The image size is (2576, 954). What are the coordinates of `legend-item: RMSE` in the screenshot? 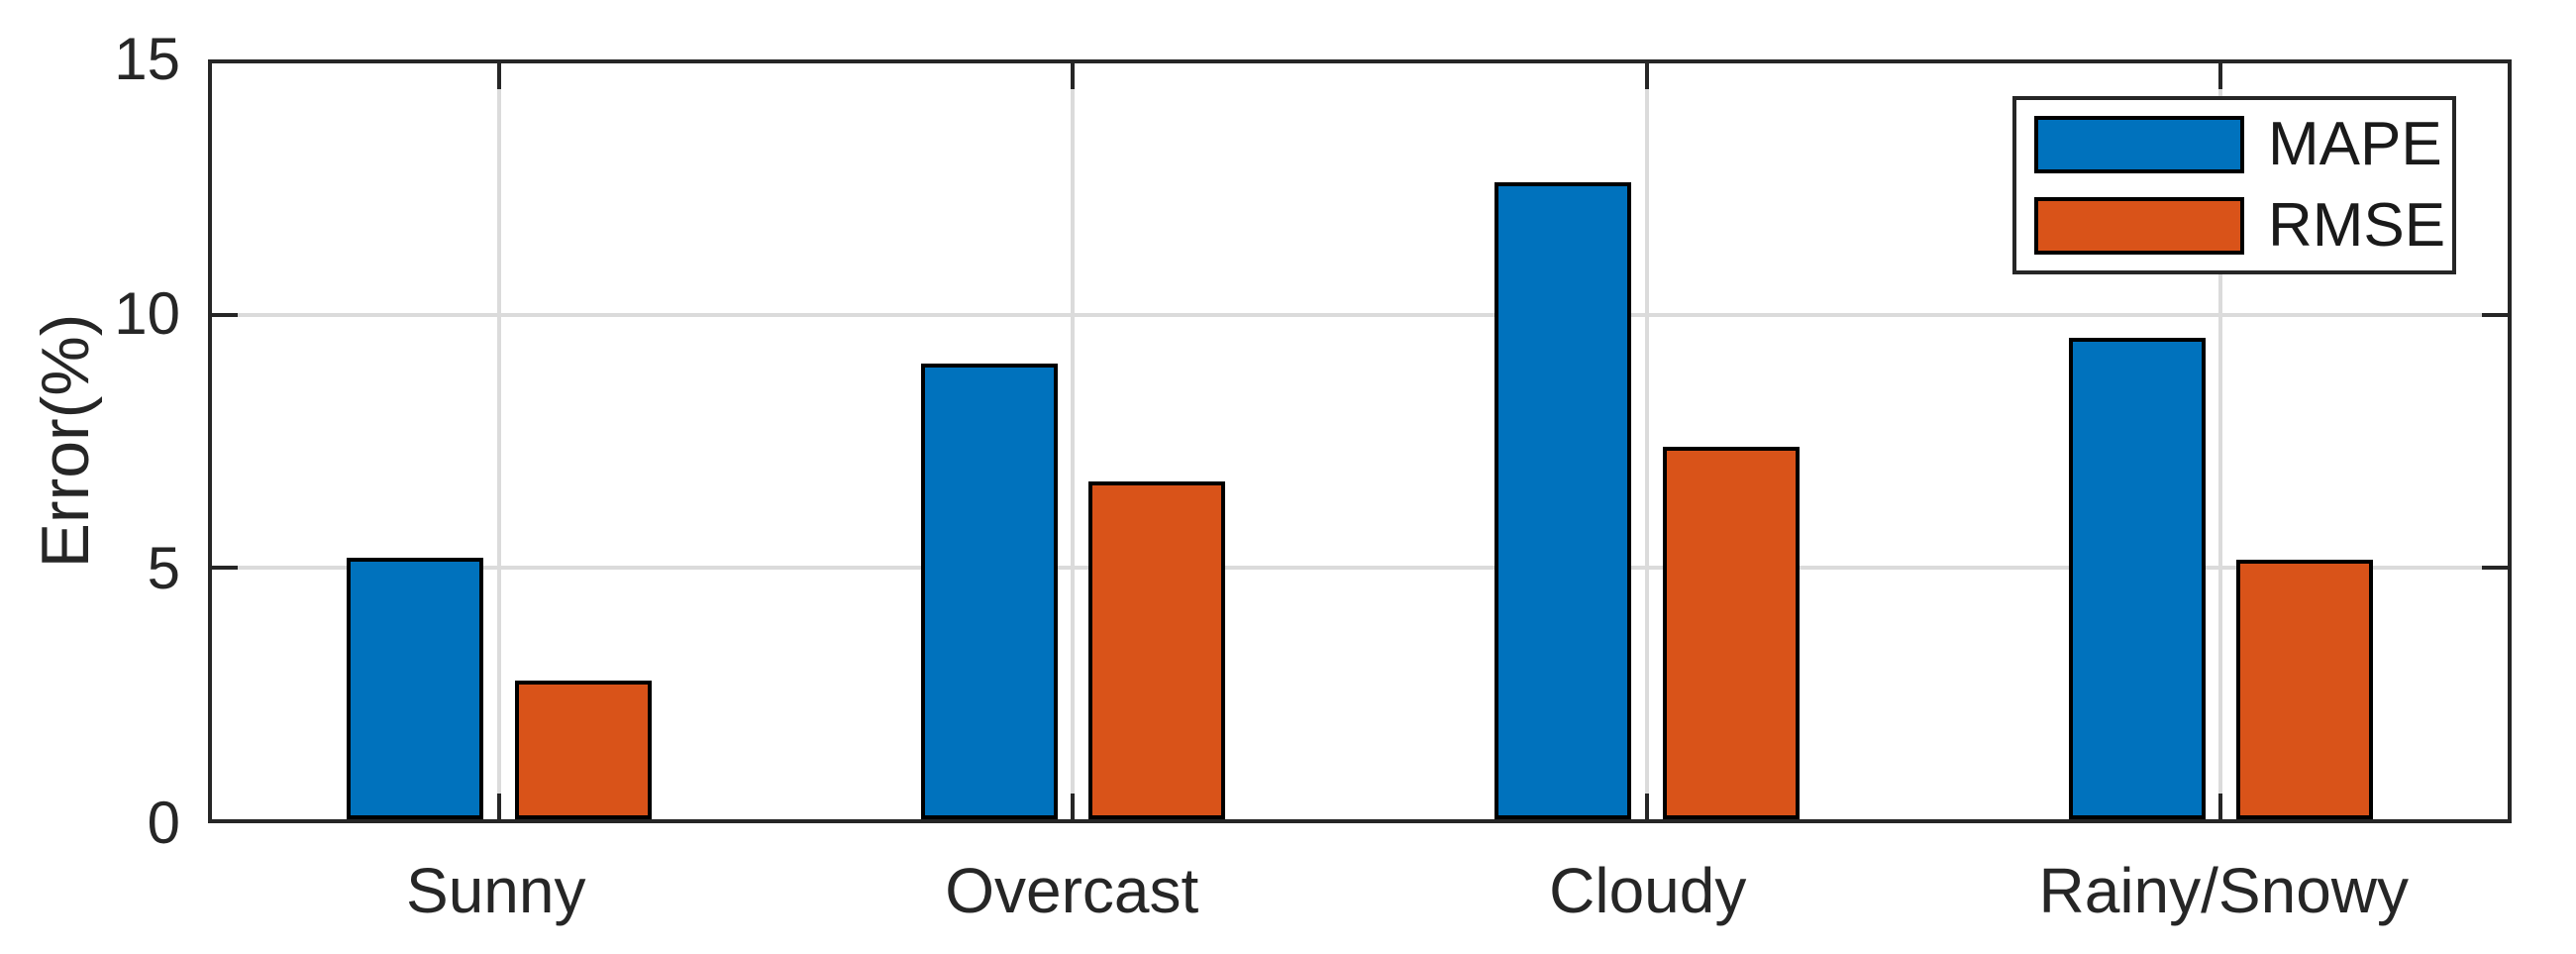 It's located at (2243, 226).